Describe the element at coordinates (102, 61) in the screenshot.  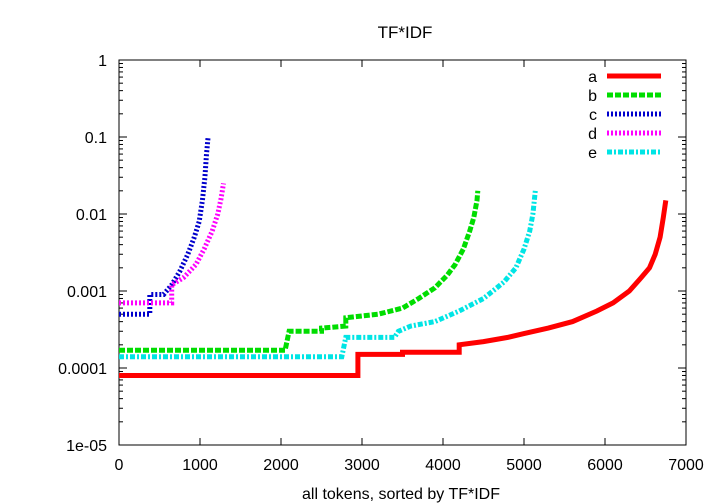
I see `y-tick-label: 1` at that location.